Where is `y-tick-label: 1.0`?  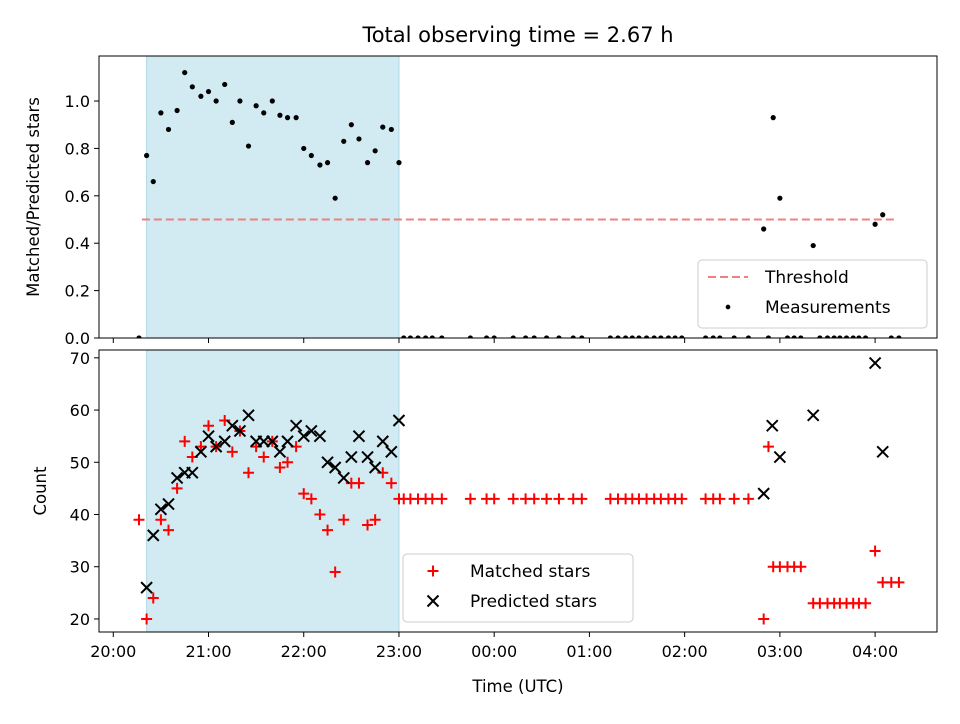
y-tick-label: 1.0 is located at coordinates (77, 101).